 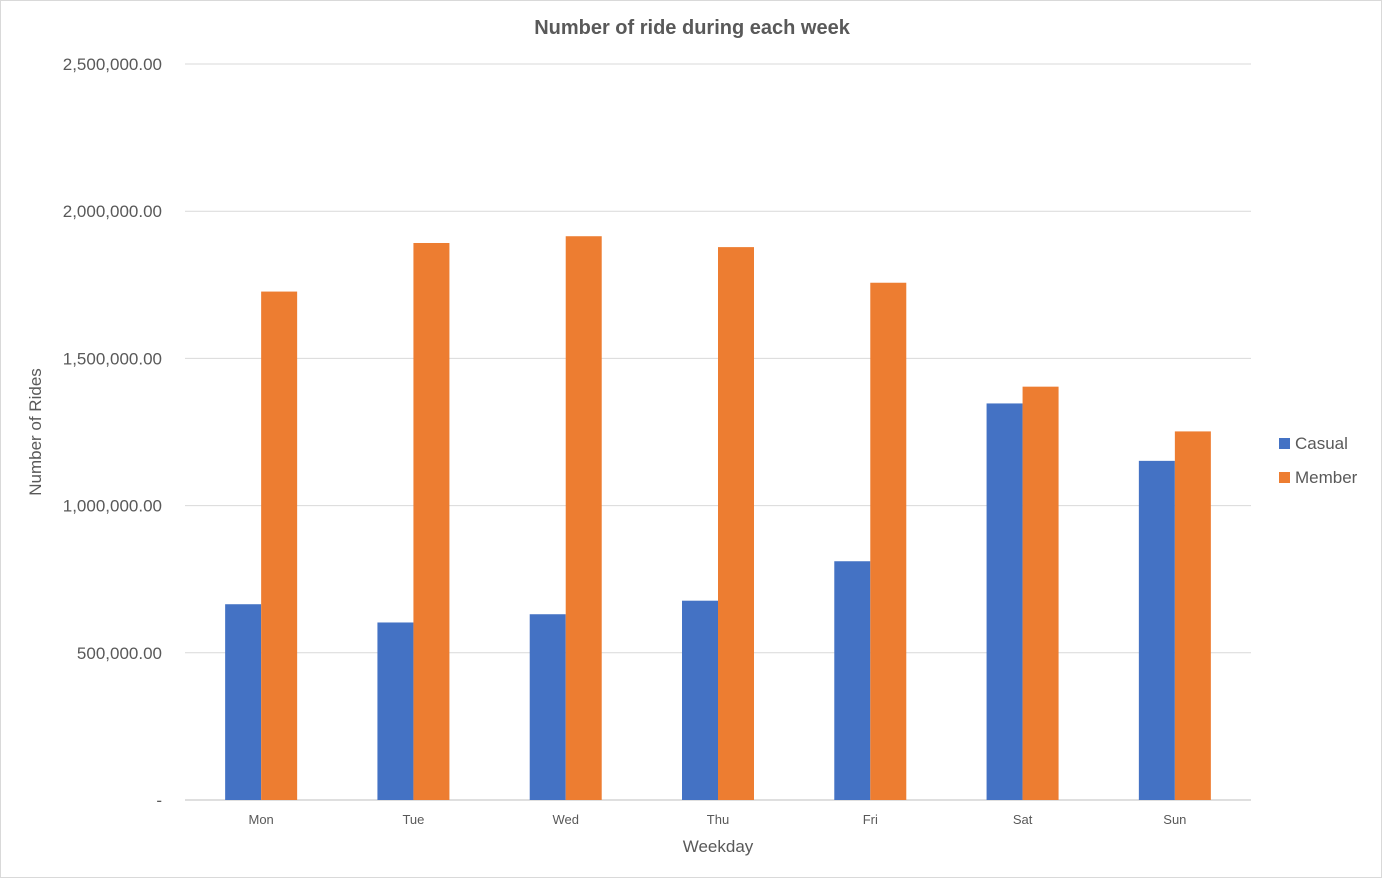 I want to click on bar-casual-sat, so click(x=1004, y=601).